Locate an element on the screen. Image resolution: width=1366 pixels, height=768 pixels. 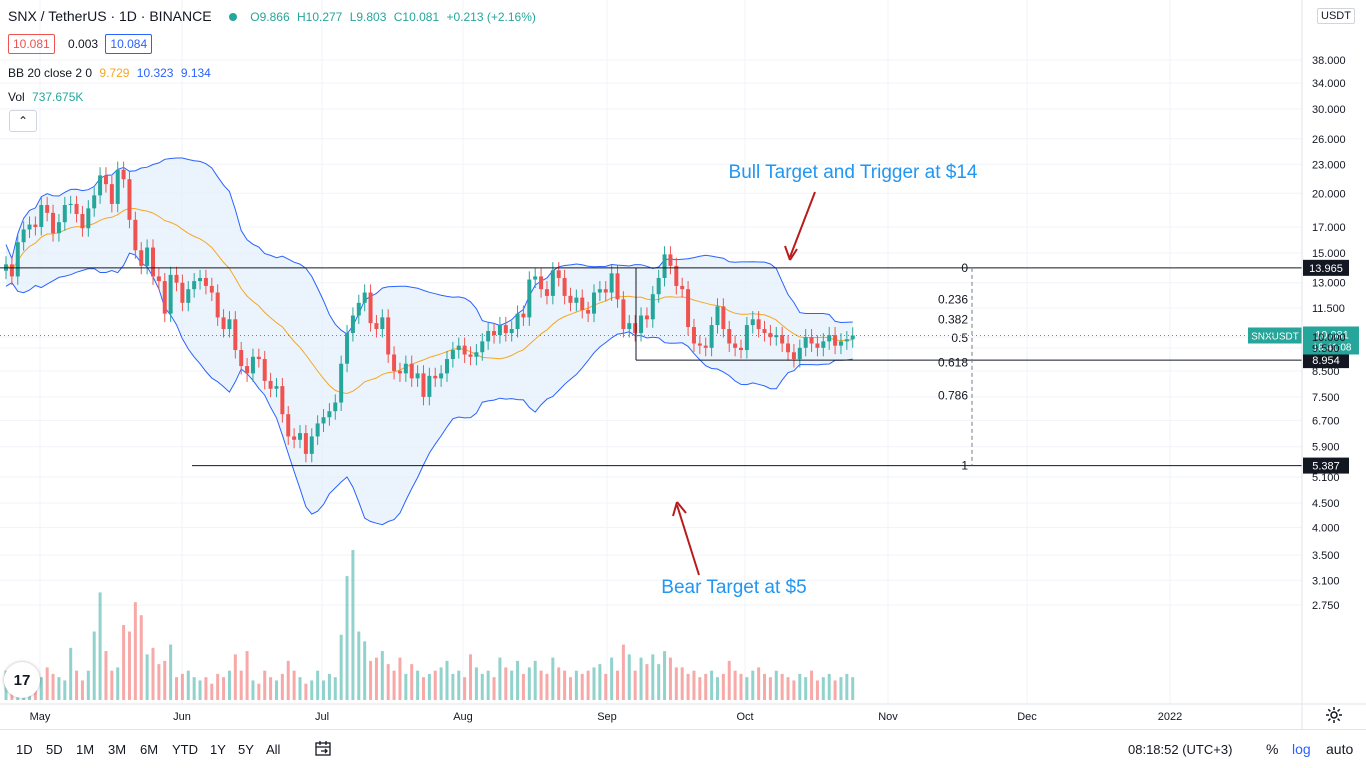
range-3m: 3M is located at coordinates (117, 749).